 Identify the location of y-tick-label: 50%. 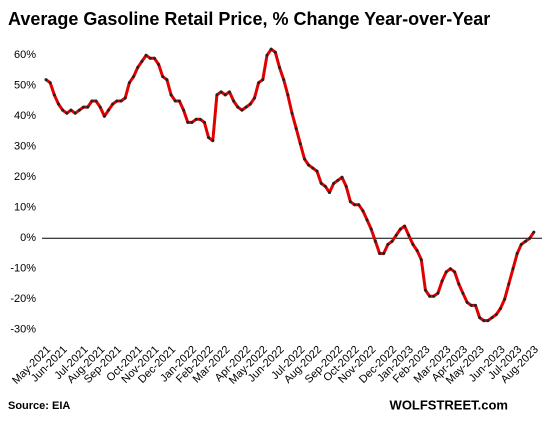
(25, 86).